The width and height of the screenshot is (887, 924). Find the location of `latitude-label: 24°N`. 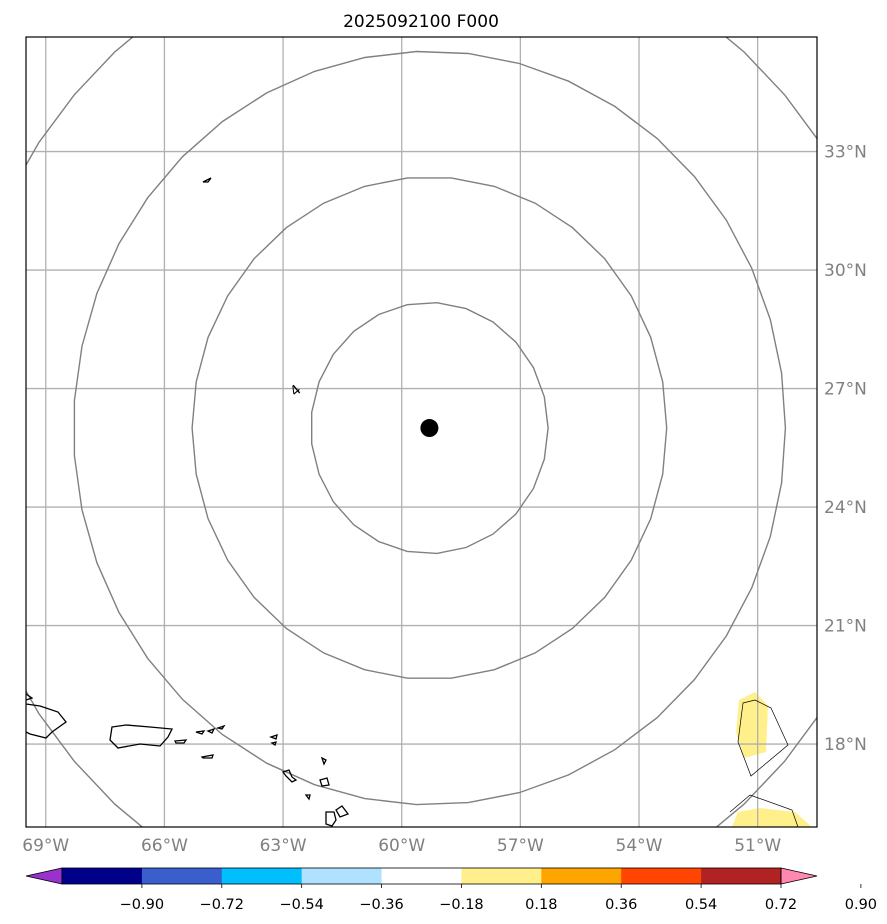

latitude-label: 24°N is located at coordinates (845, 508).